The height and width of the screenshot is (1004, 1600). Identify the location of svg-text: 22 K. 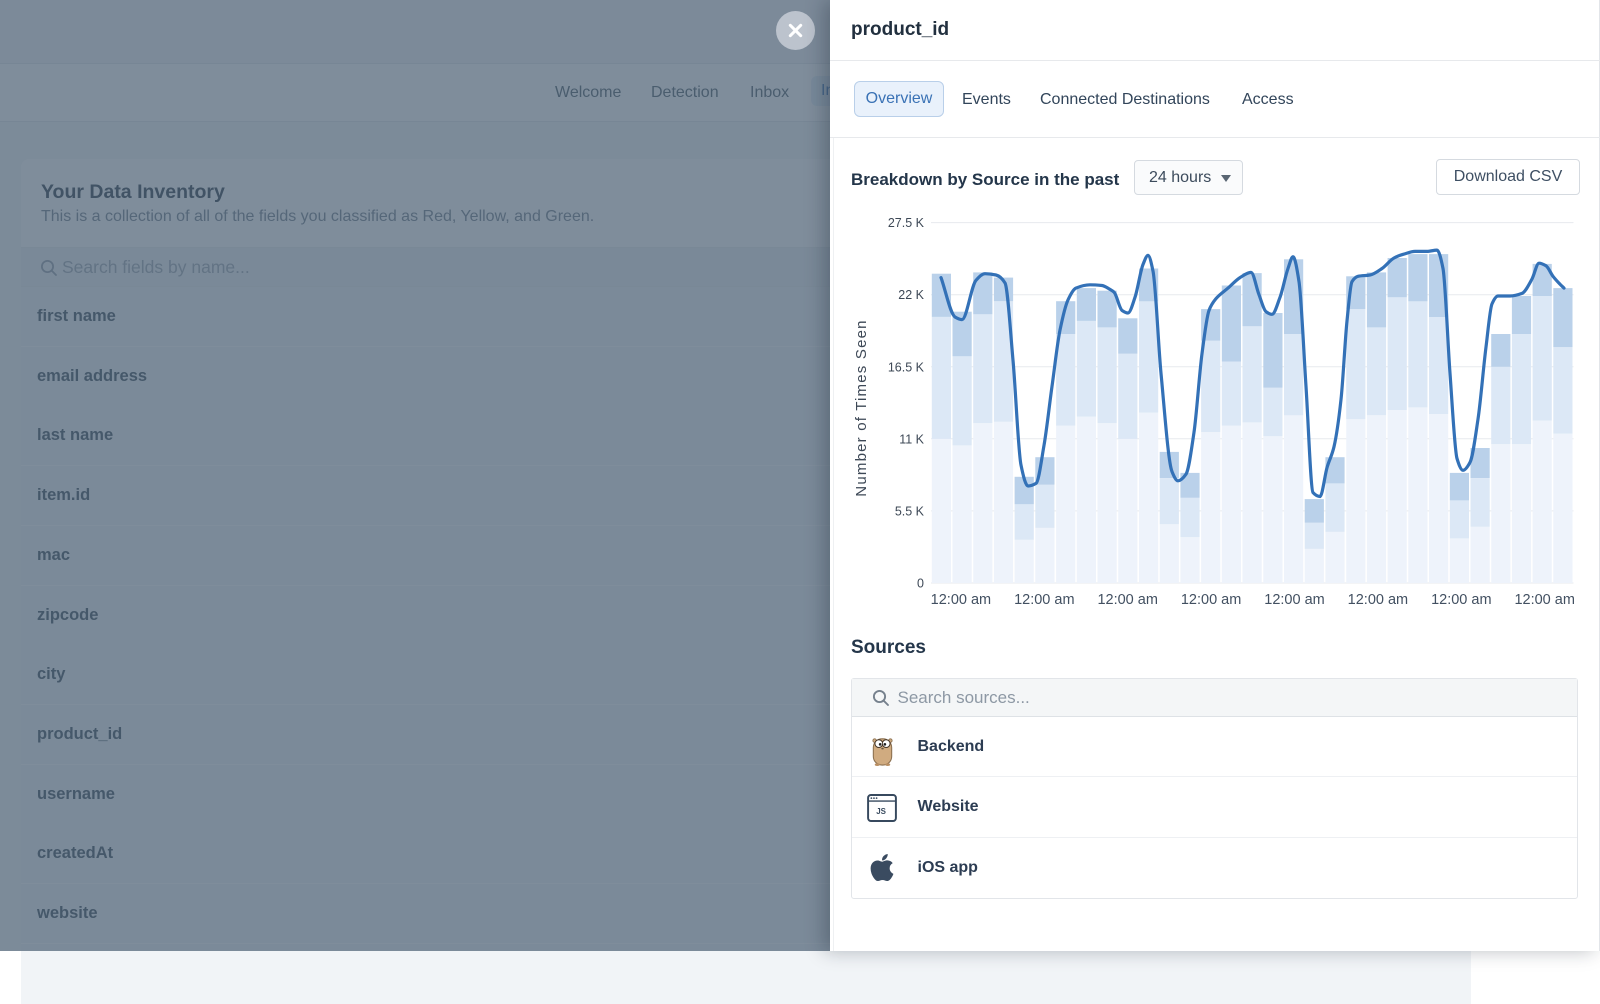
(911, 295).